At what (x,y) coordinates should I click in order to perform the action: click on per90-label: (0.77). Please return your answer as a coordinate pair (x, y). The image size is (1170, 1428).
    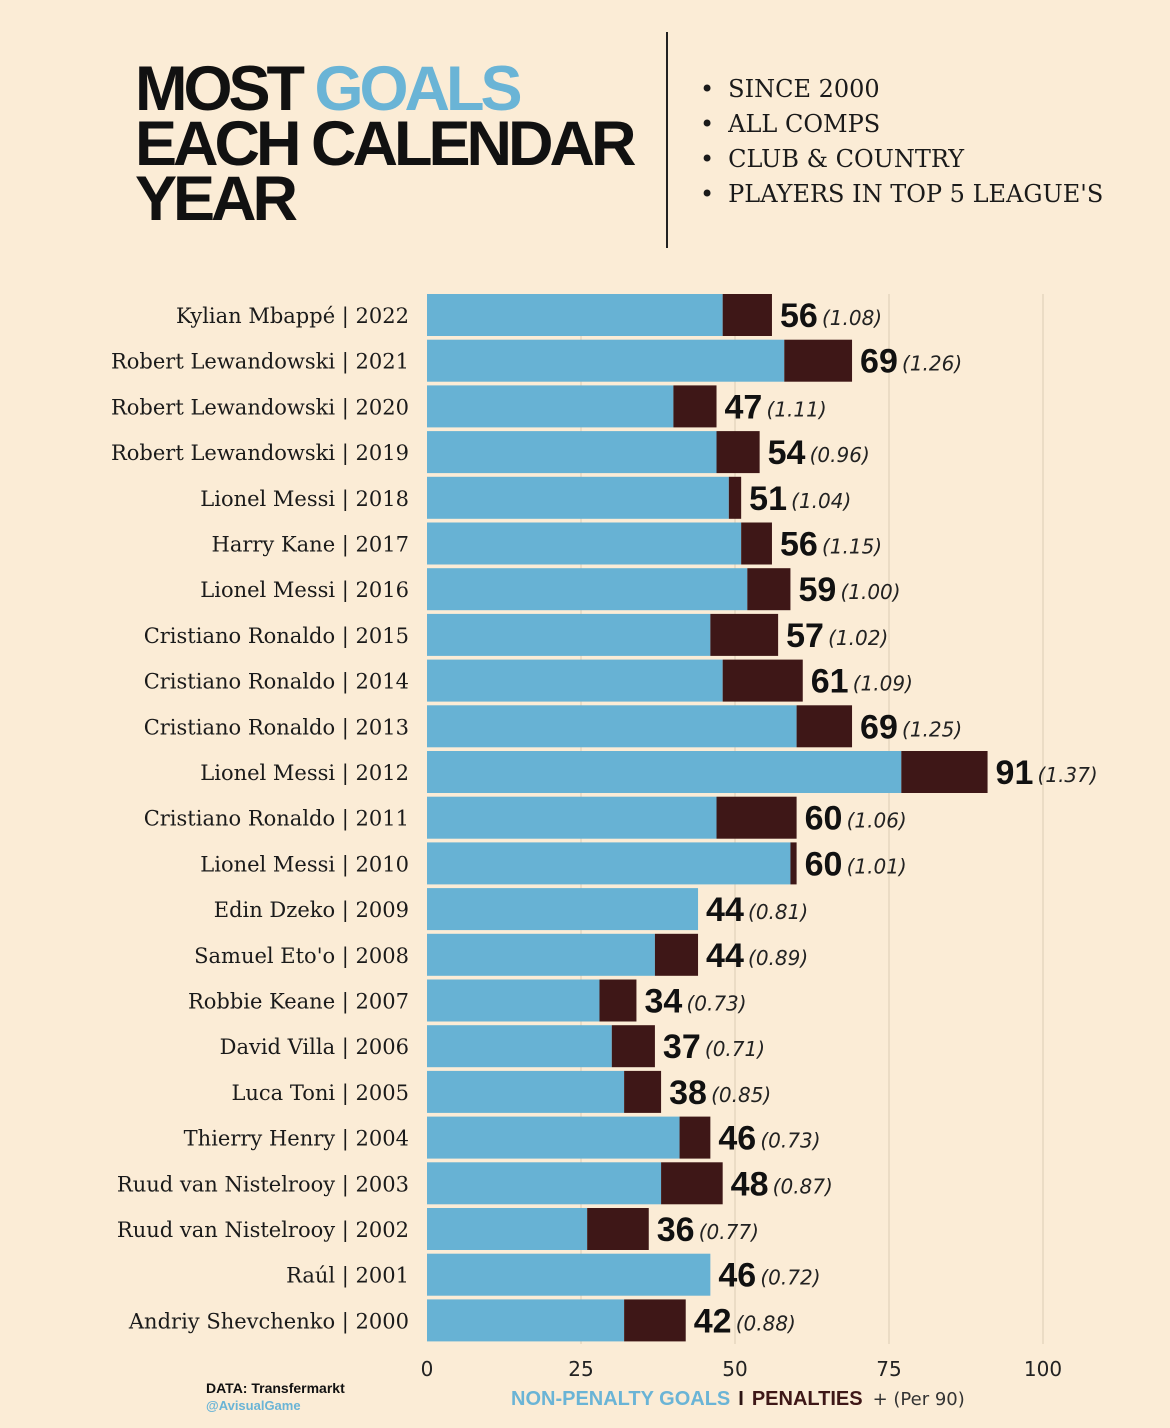
    Looking at the image, I should click on (729, 1232).